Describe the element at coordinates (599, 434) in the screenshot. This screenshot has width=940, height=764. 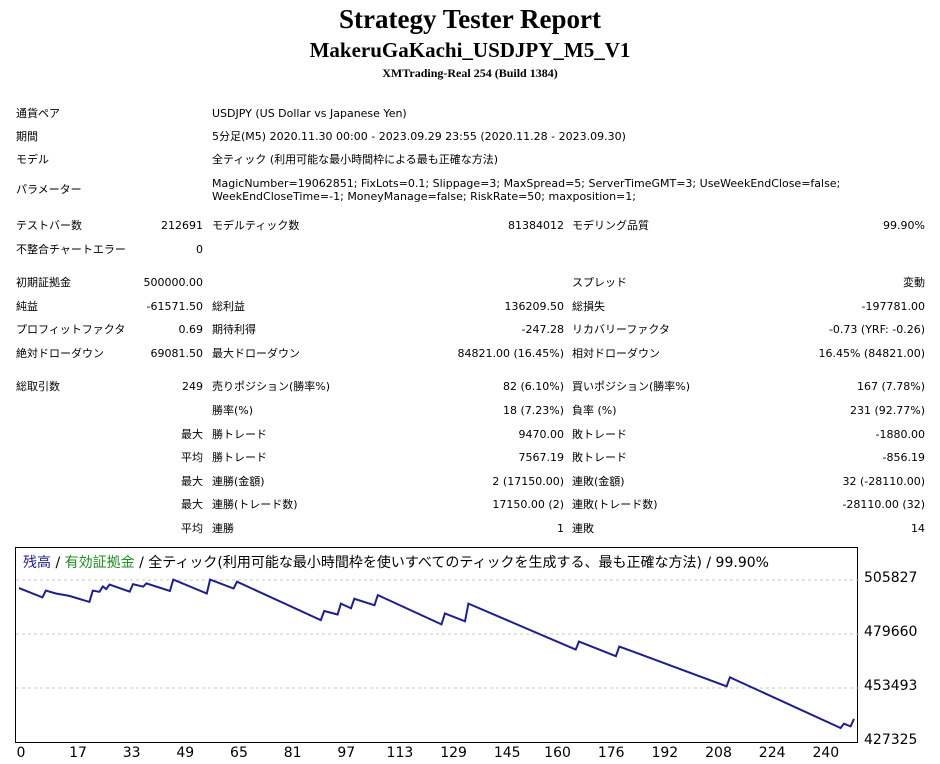
I see `largest-loss-label: 敗トレード` at that location.